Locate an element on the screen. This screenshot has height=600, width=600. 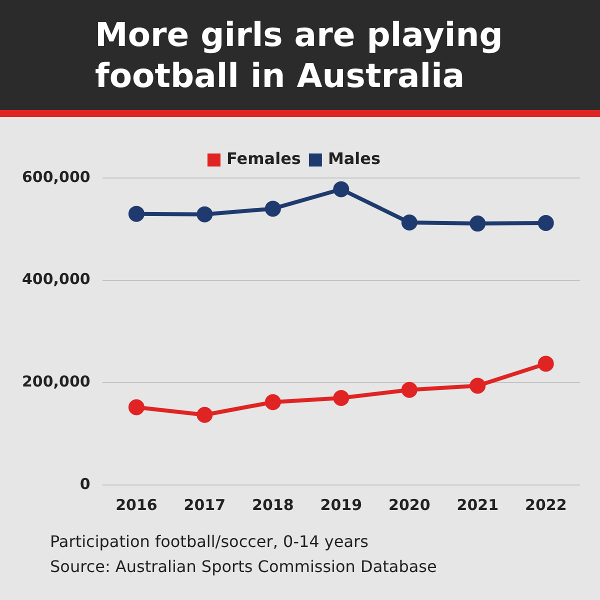
legend-label: Females is located at coordinates (263, 158).